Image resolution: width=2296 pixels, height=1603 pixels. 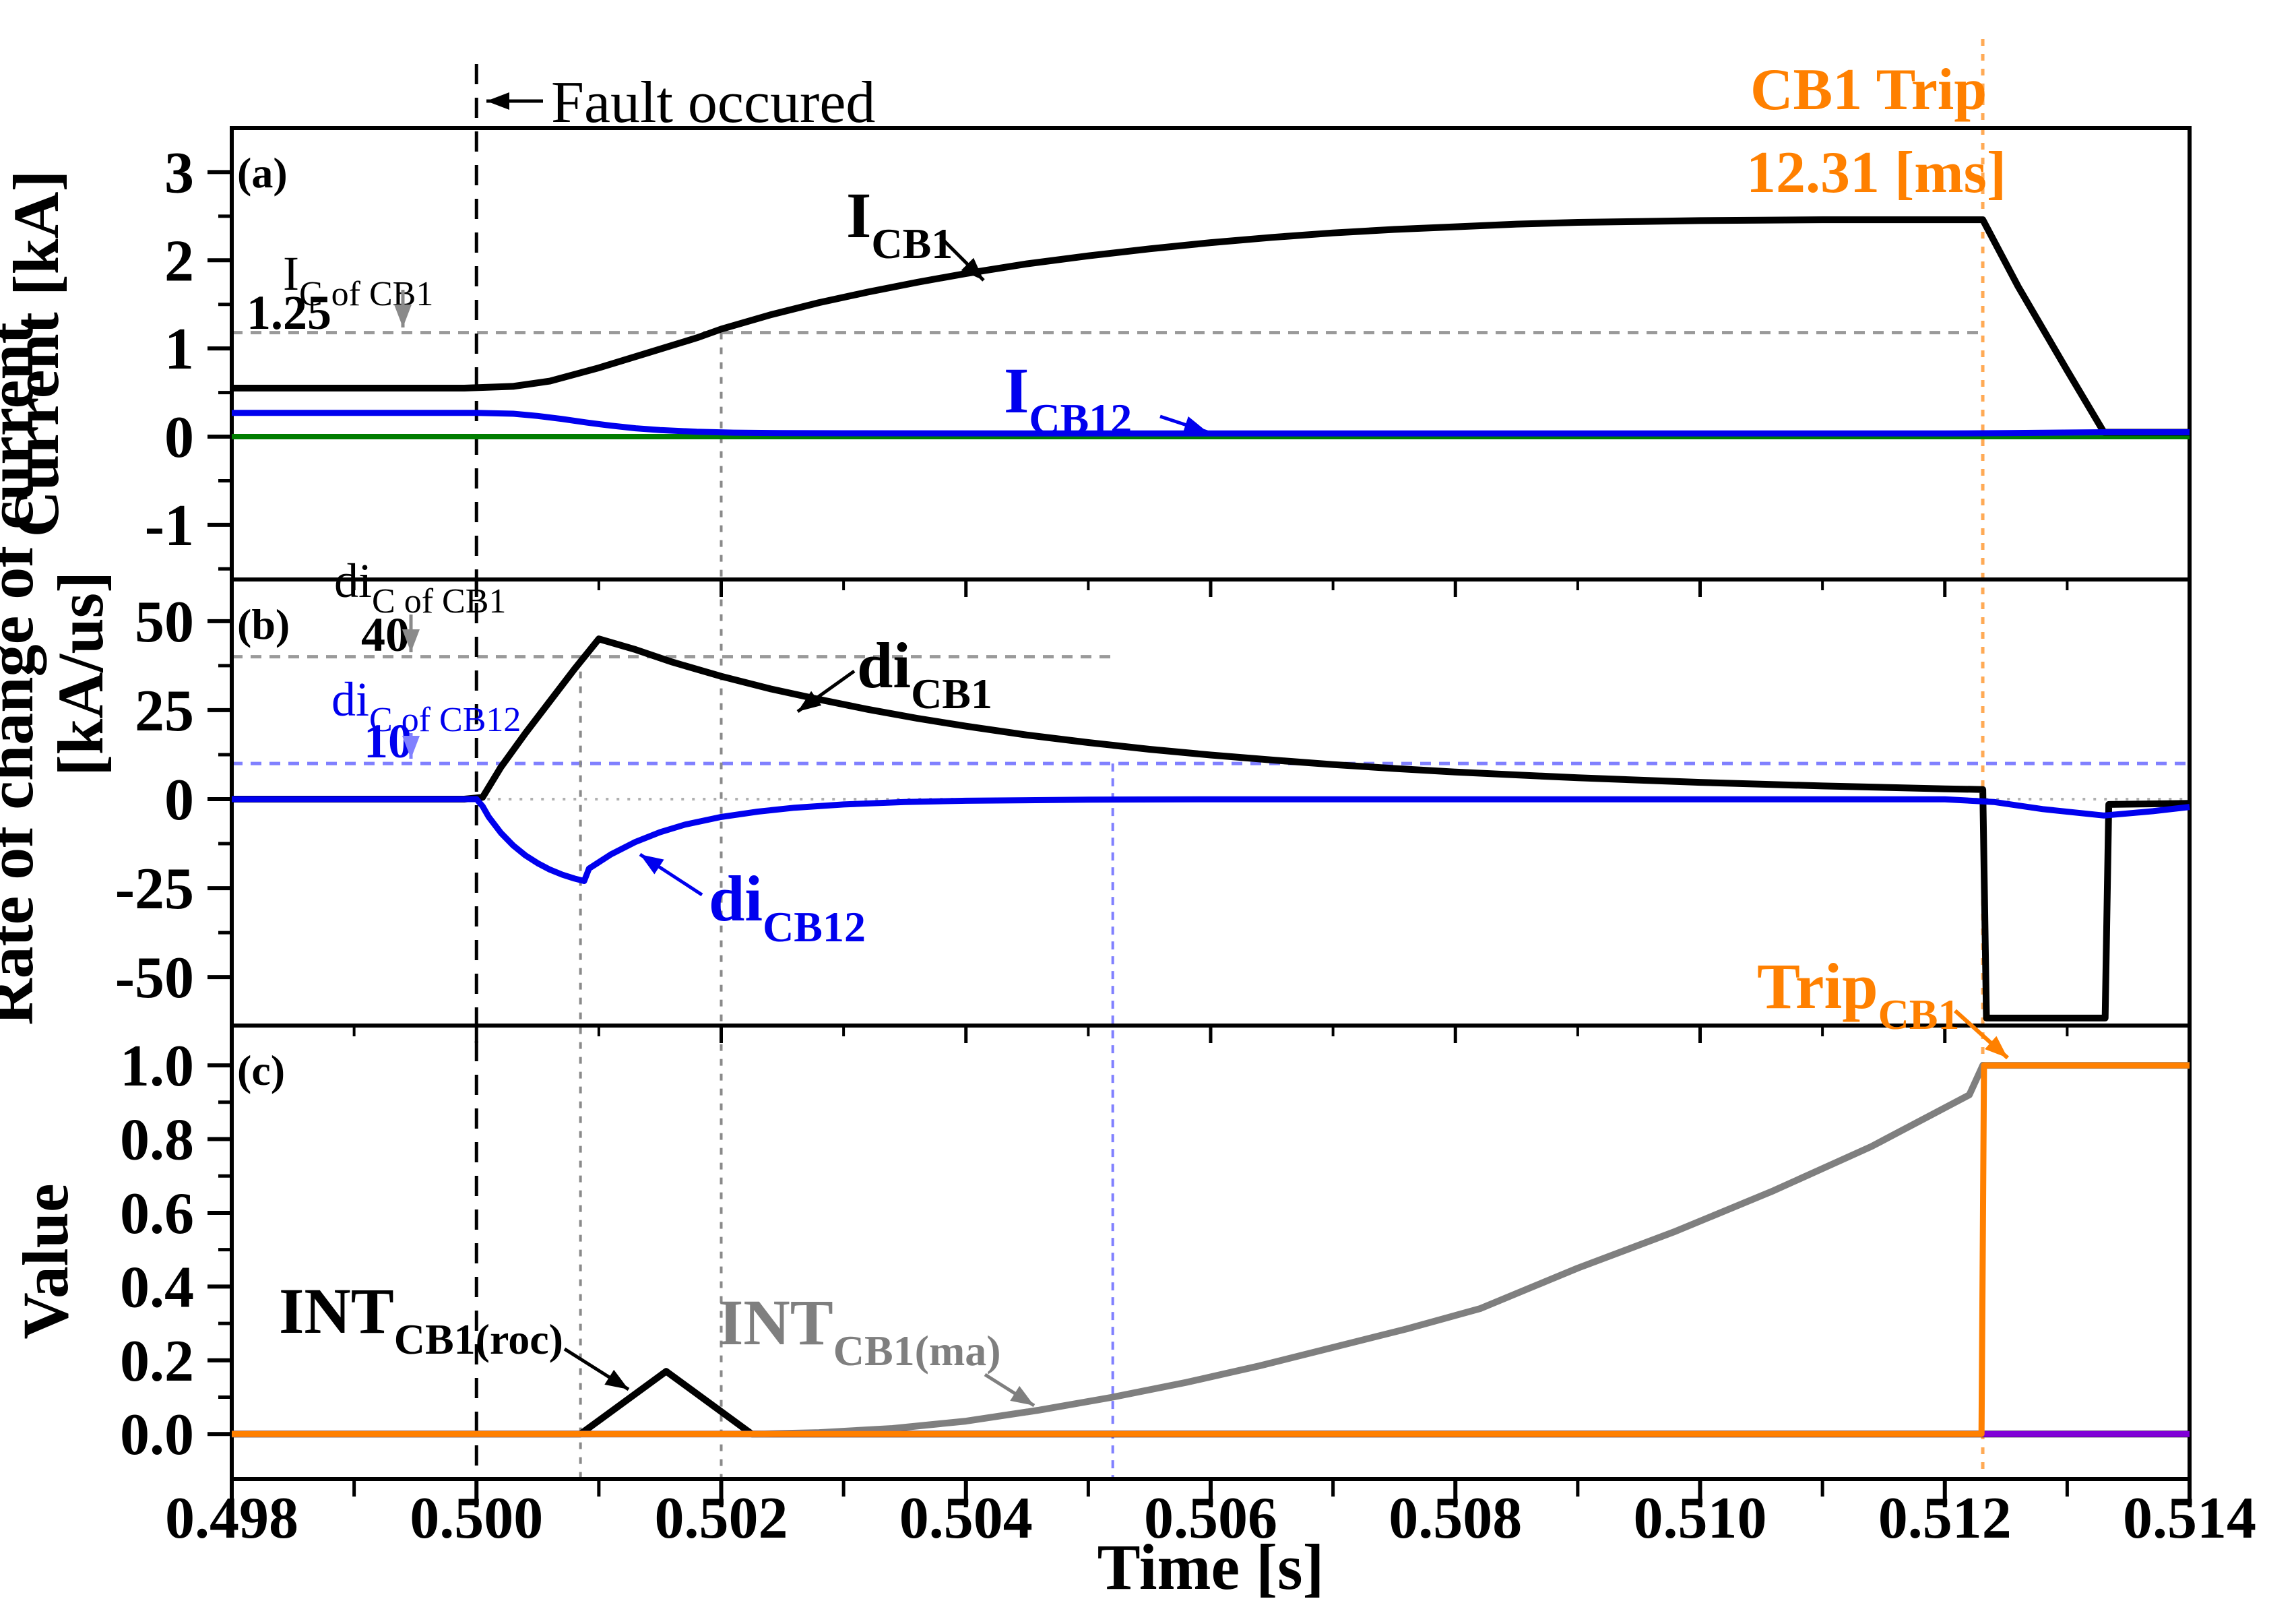 I want to click on ytick-label-b-1: 25, so click(x=164, y=711).